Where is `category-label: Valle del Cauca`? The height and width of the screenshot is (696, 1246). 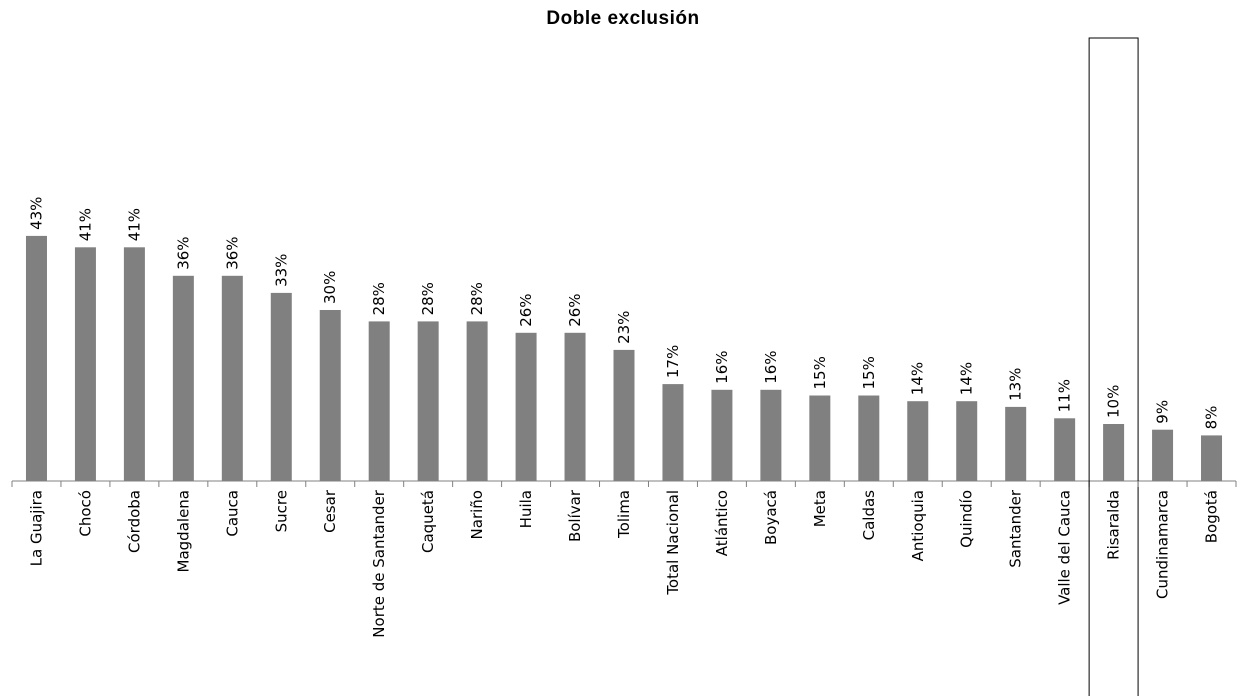
category-label: Valle del Cauca is located at coordinates (1065, 547).